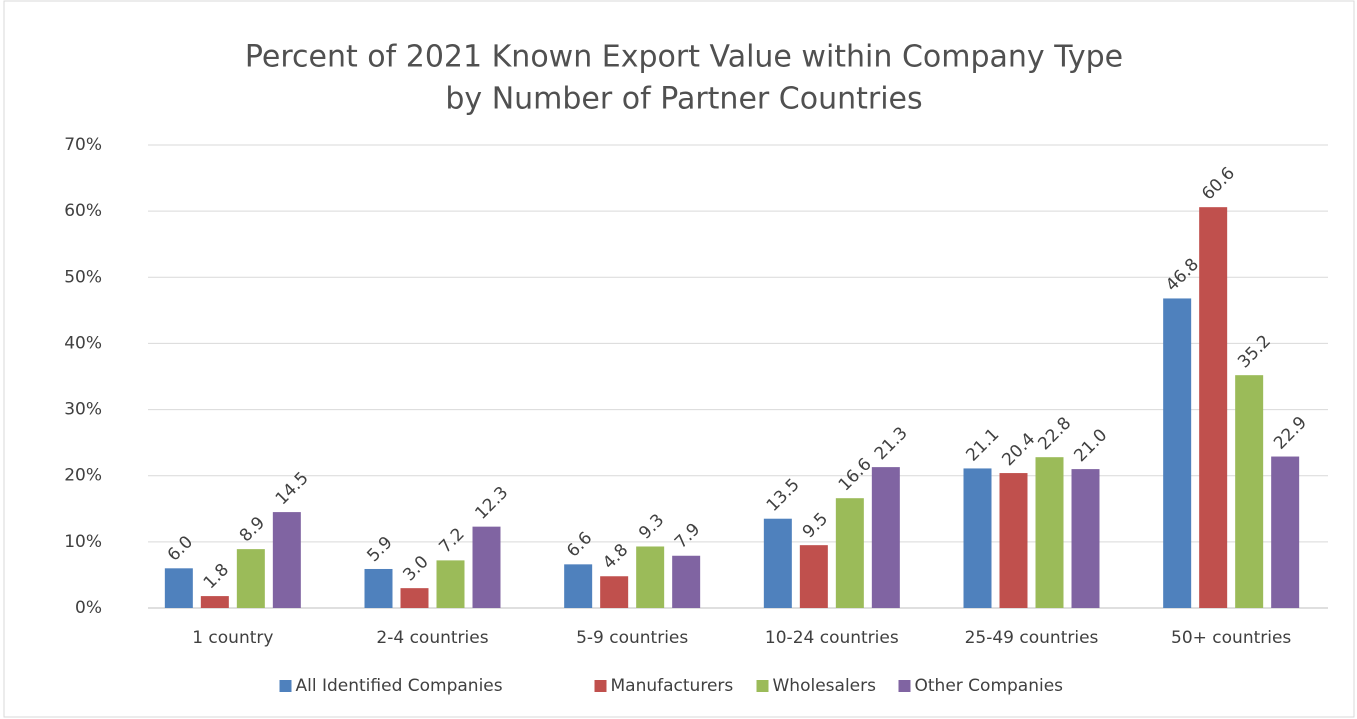 The width and height of the screenshot is (1357, 719). Describe the element at coordinates (83, 410) in the screenshot. I see `y-tick-label: 30%` at that location.